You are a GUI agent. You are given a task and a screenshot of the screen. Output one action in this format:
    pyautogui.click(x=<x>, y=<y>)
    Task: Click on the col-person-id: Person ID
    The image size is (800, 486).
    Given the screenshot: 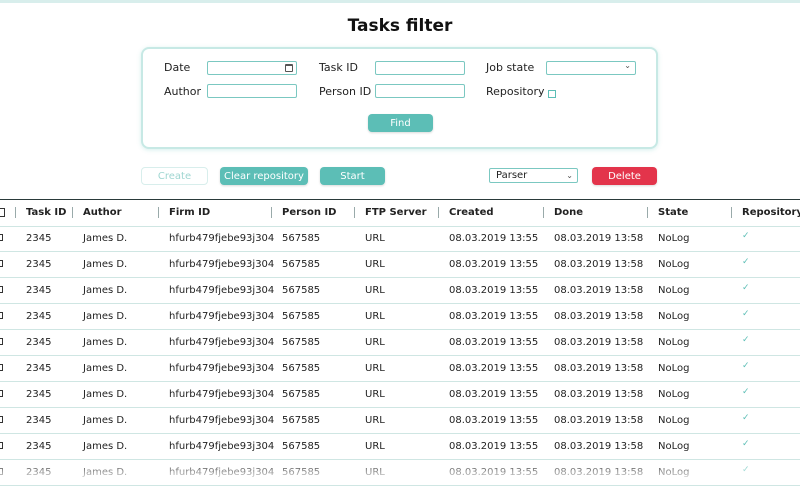 What is the action you would take?
    pyautogui.click(x=309, y=212)
    